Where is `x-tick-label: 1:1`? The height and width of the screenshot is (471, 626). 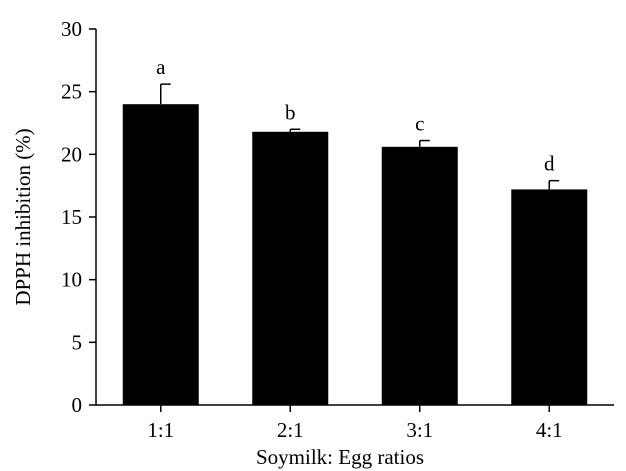
x-tick-label: 1:1 is located at coordinates (160, 430).